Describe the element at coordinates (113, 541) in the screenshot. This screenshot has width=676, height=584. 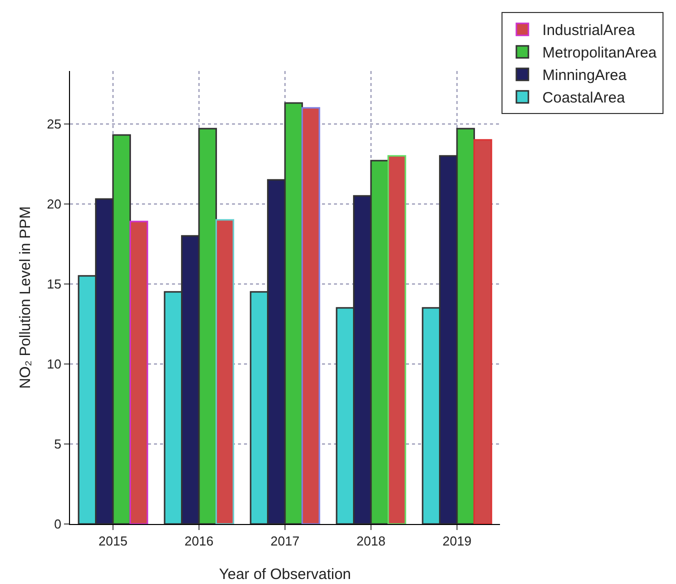
I see `x-tick-label: 2015` at that location.